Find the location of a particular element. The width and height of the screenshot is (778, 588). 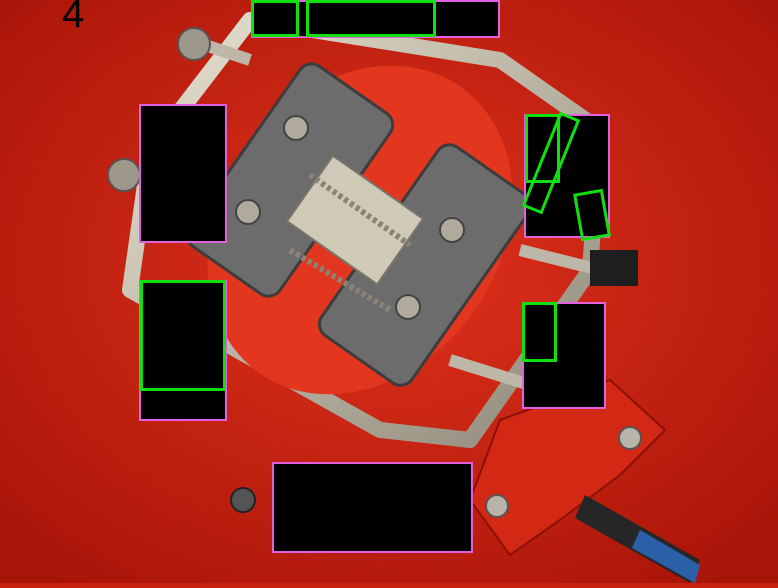

frame-number-label: 4 is located at coordinates (73, 18).